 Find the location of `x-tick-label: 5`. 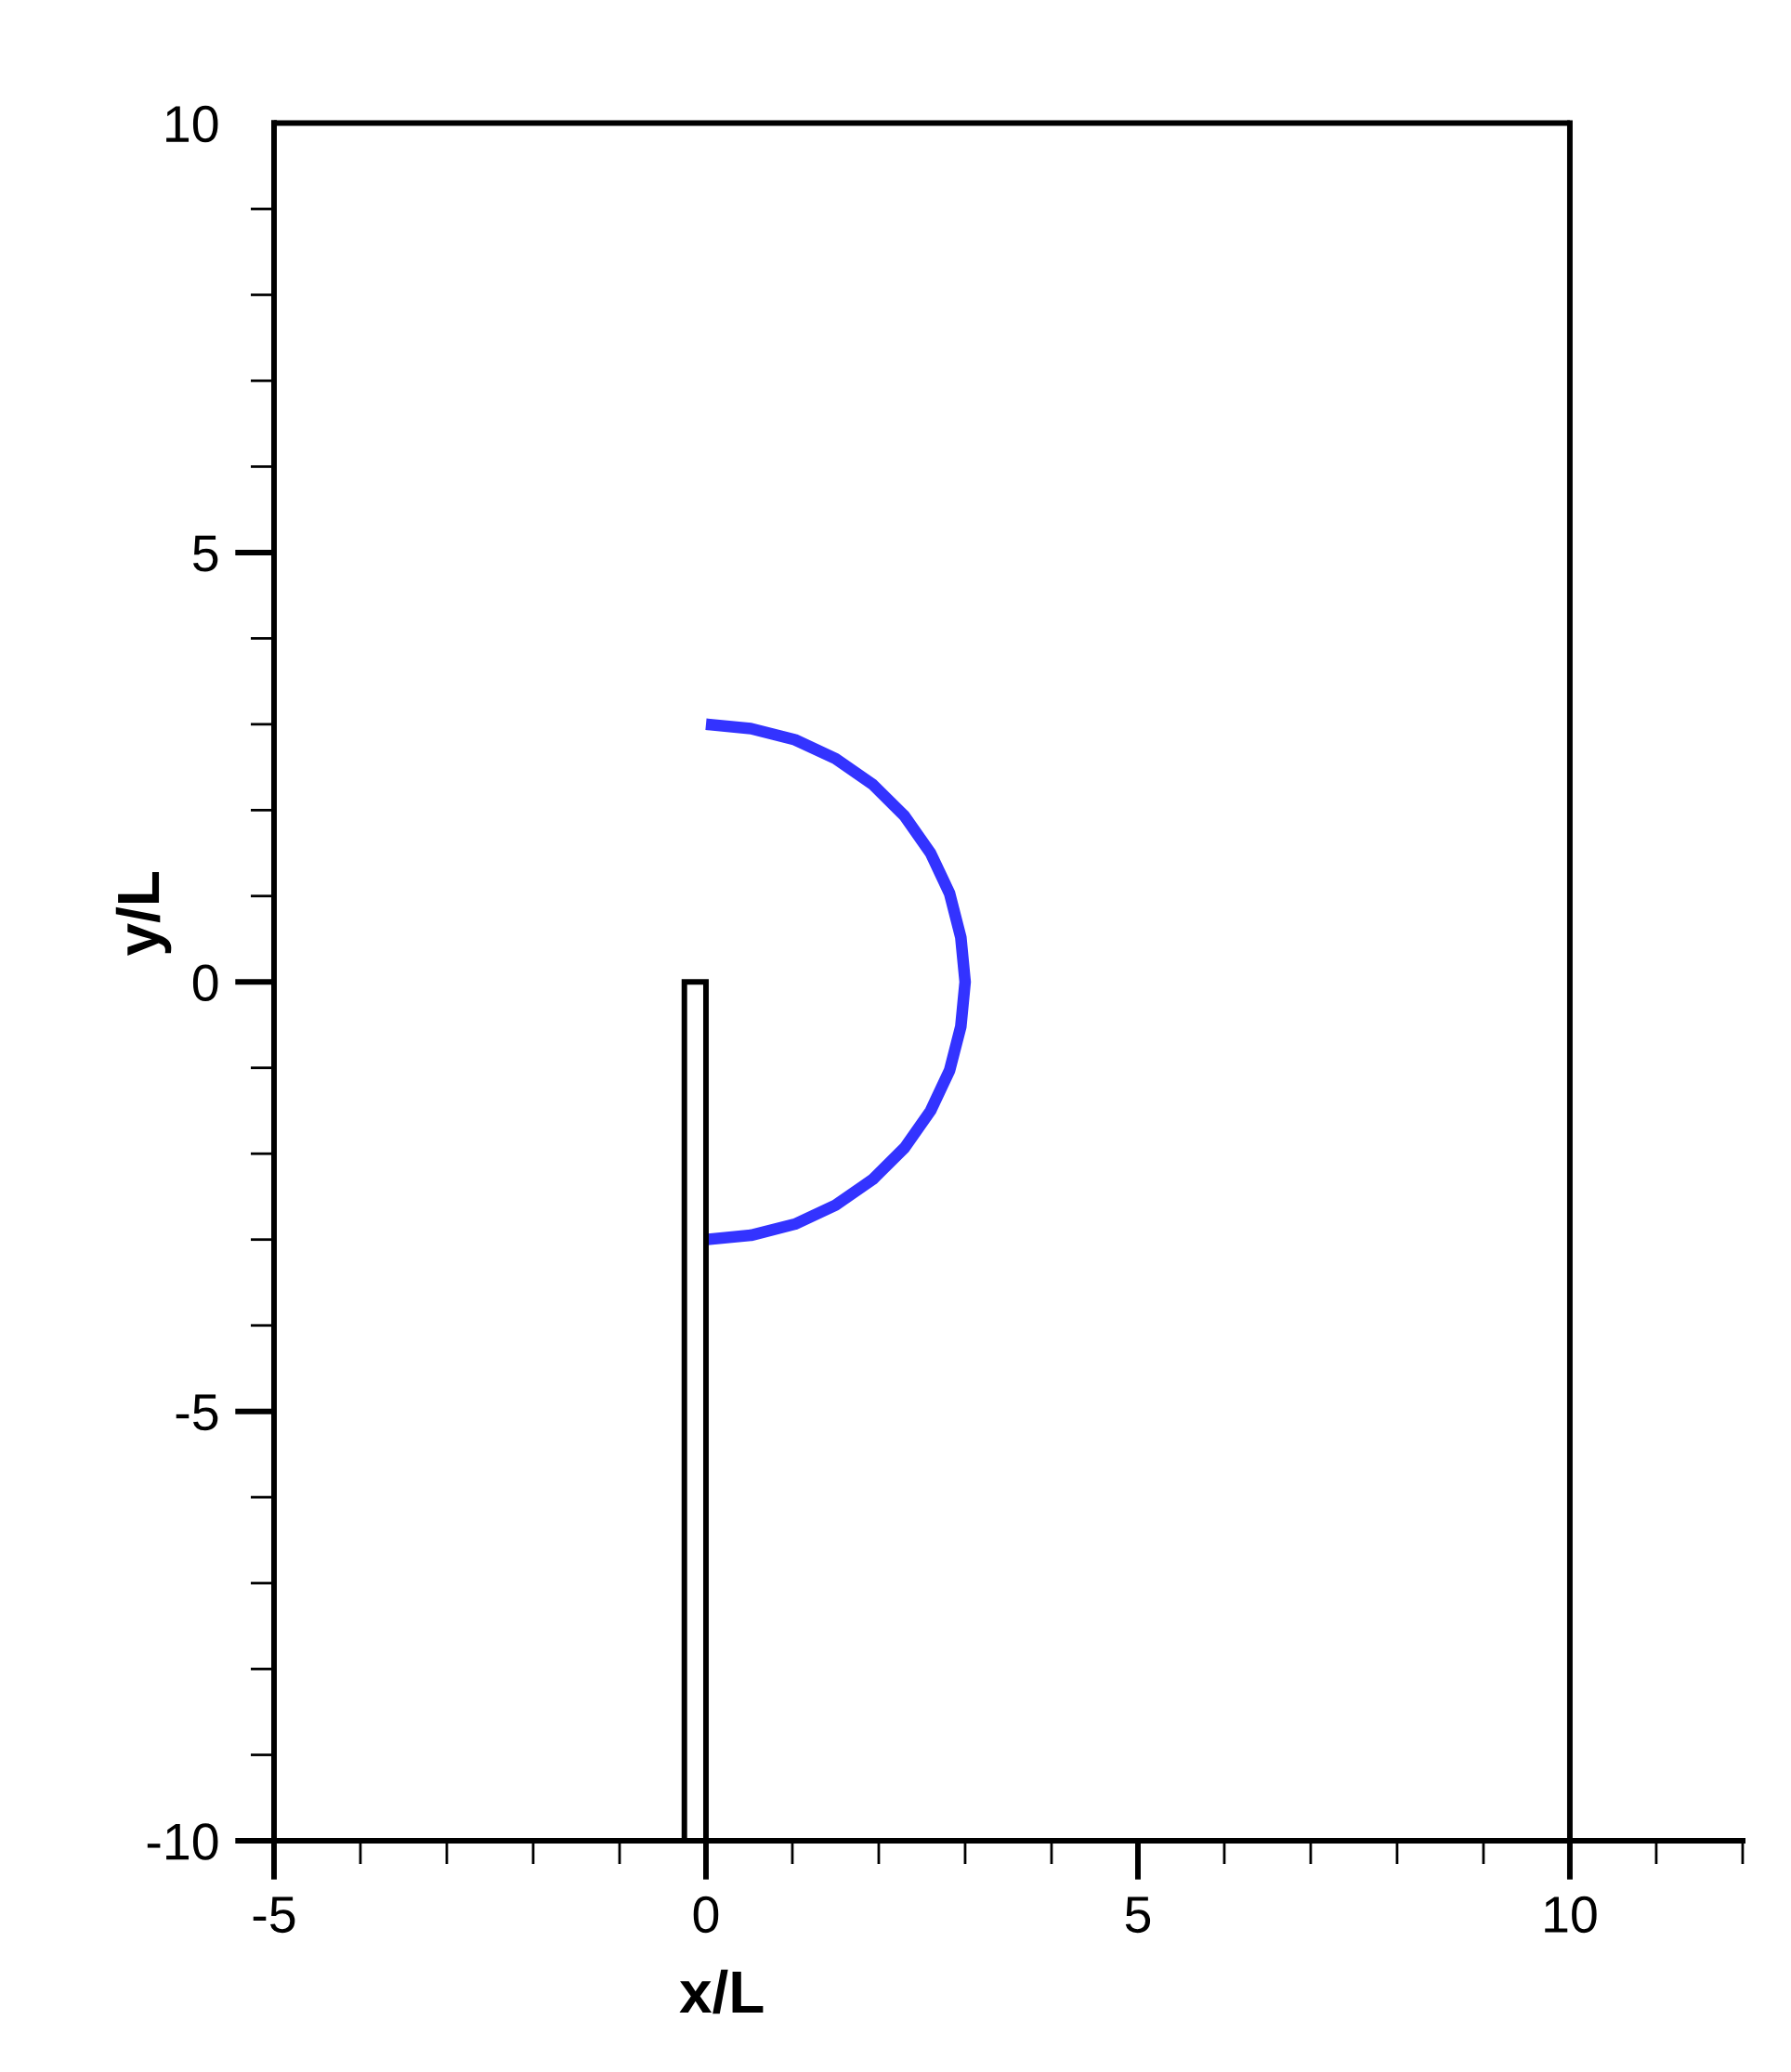

x-tick-label: 5 is located at coordinates (1138, 1915).